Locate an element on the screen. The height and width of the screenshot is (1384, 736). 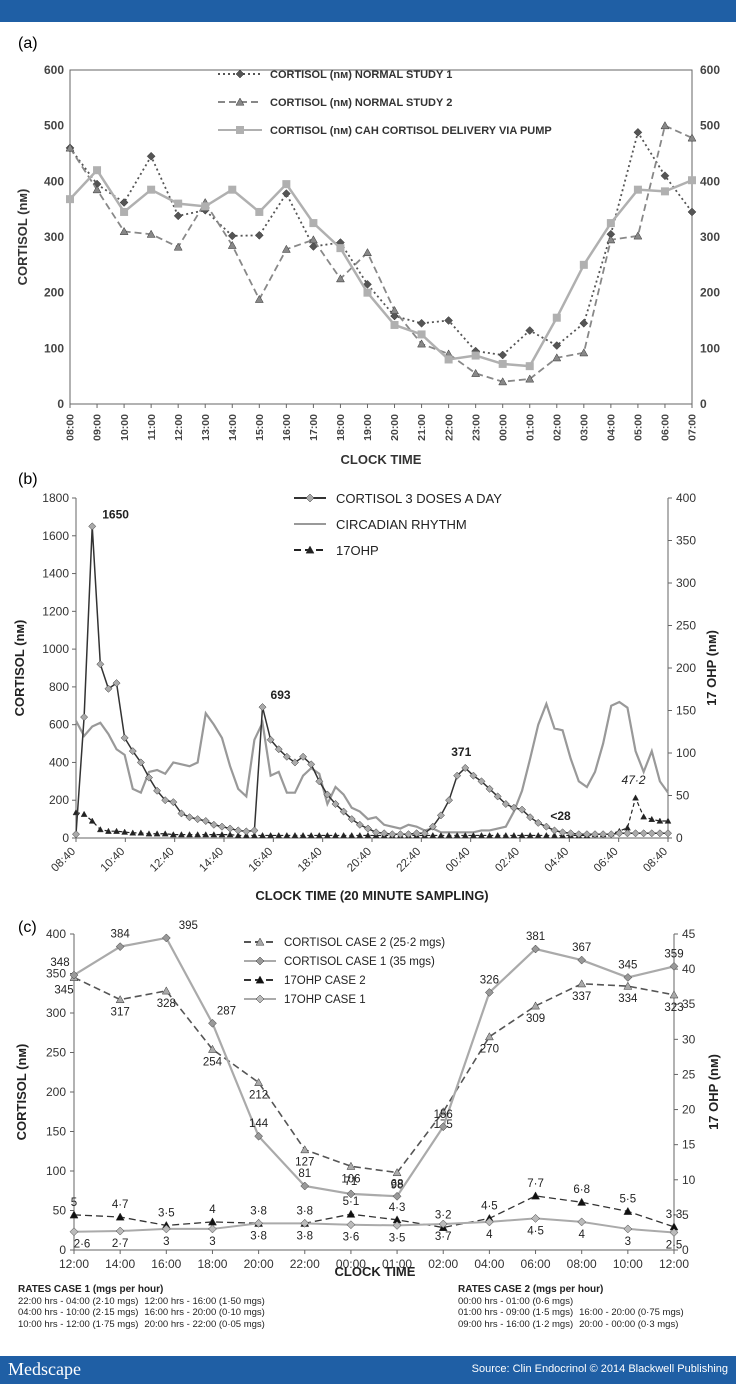
rates-case-1-title: RATES CASE 1 (mgs per hour) is located at coordinates (91, 1289).